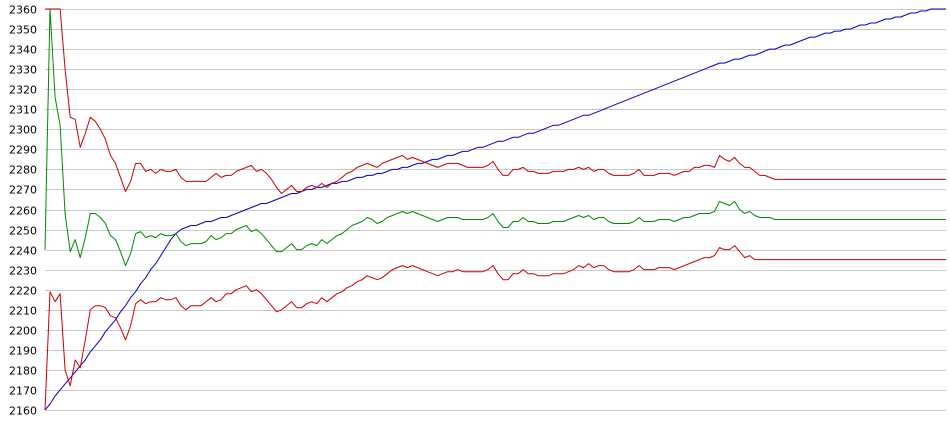 The image size is (950, 435). I want to click on y-tick-label: 2320, so click(23, 90).